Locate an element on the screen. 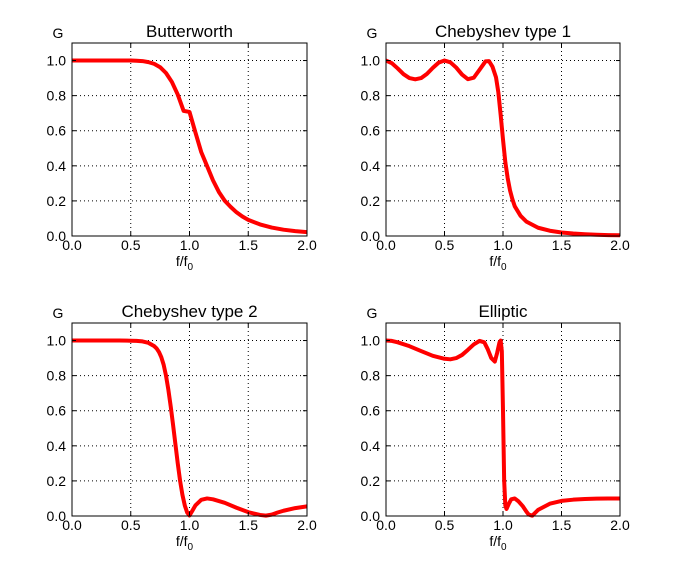 The image size is (698, 566). plot-title: Butterworth is located at coordinates (189, 31).